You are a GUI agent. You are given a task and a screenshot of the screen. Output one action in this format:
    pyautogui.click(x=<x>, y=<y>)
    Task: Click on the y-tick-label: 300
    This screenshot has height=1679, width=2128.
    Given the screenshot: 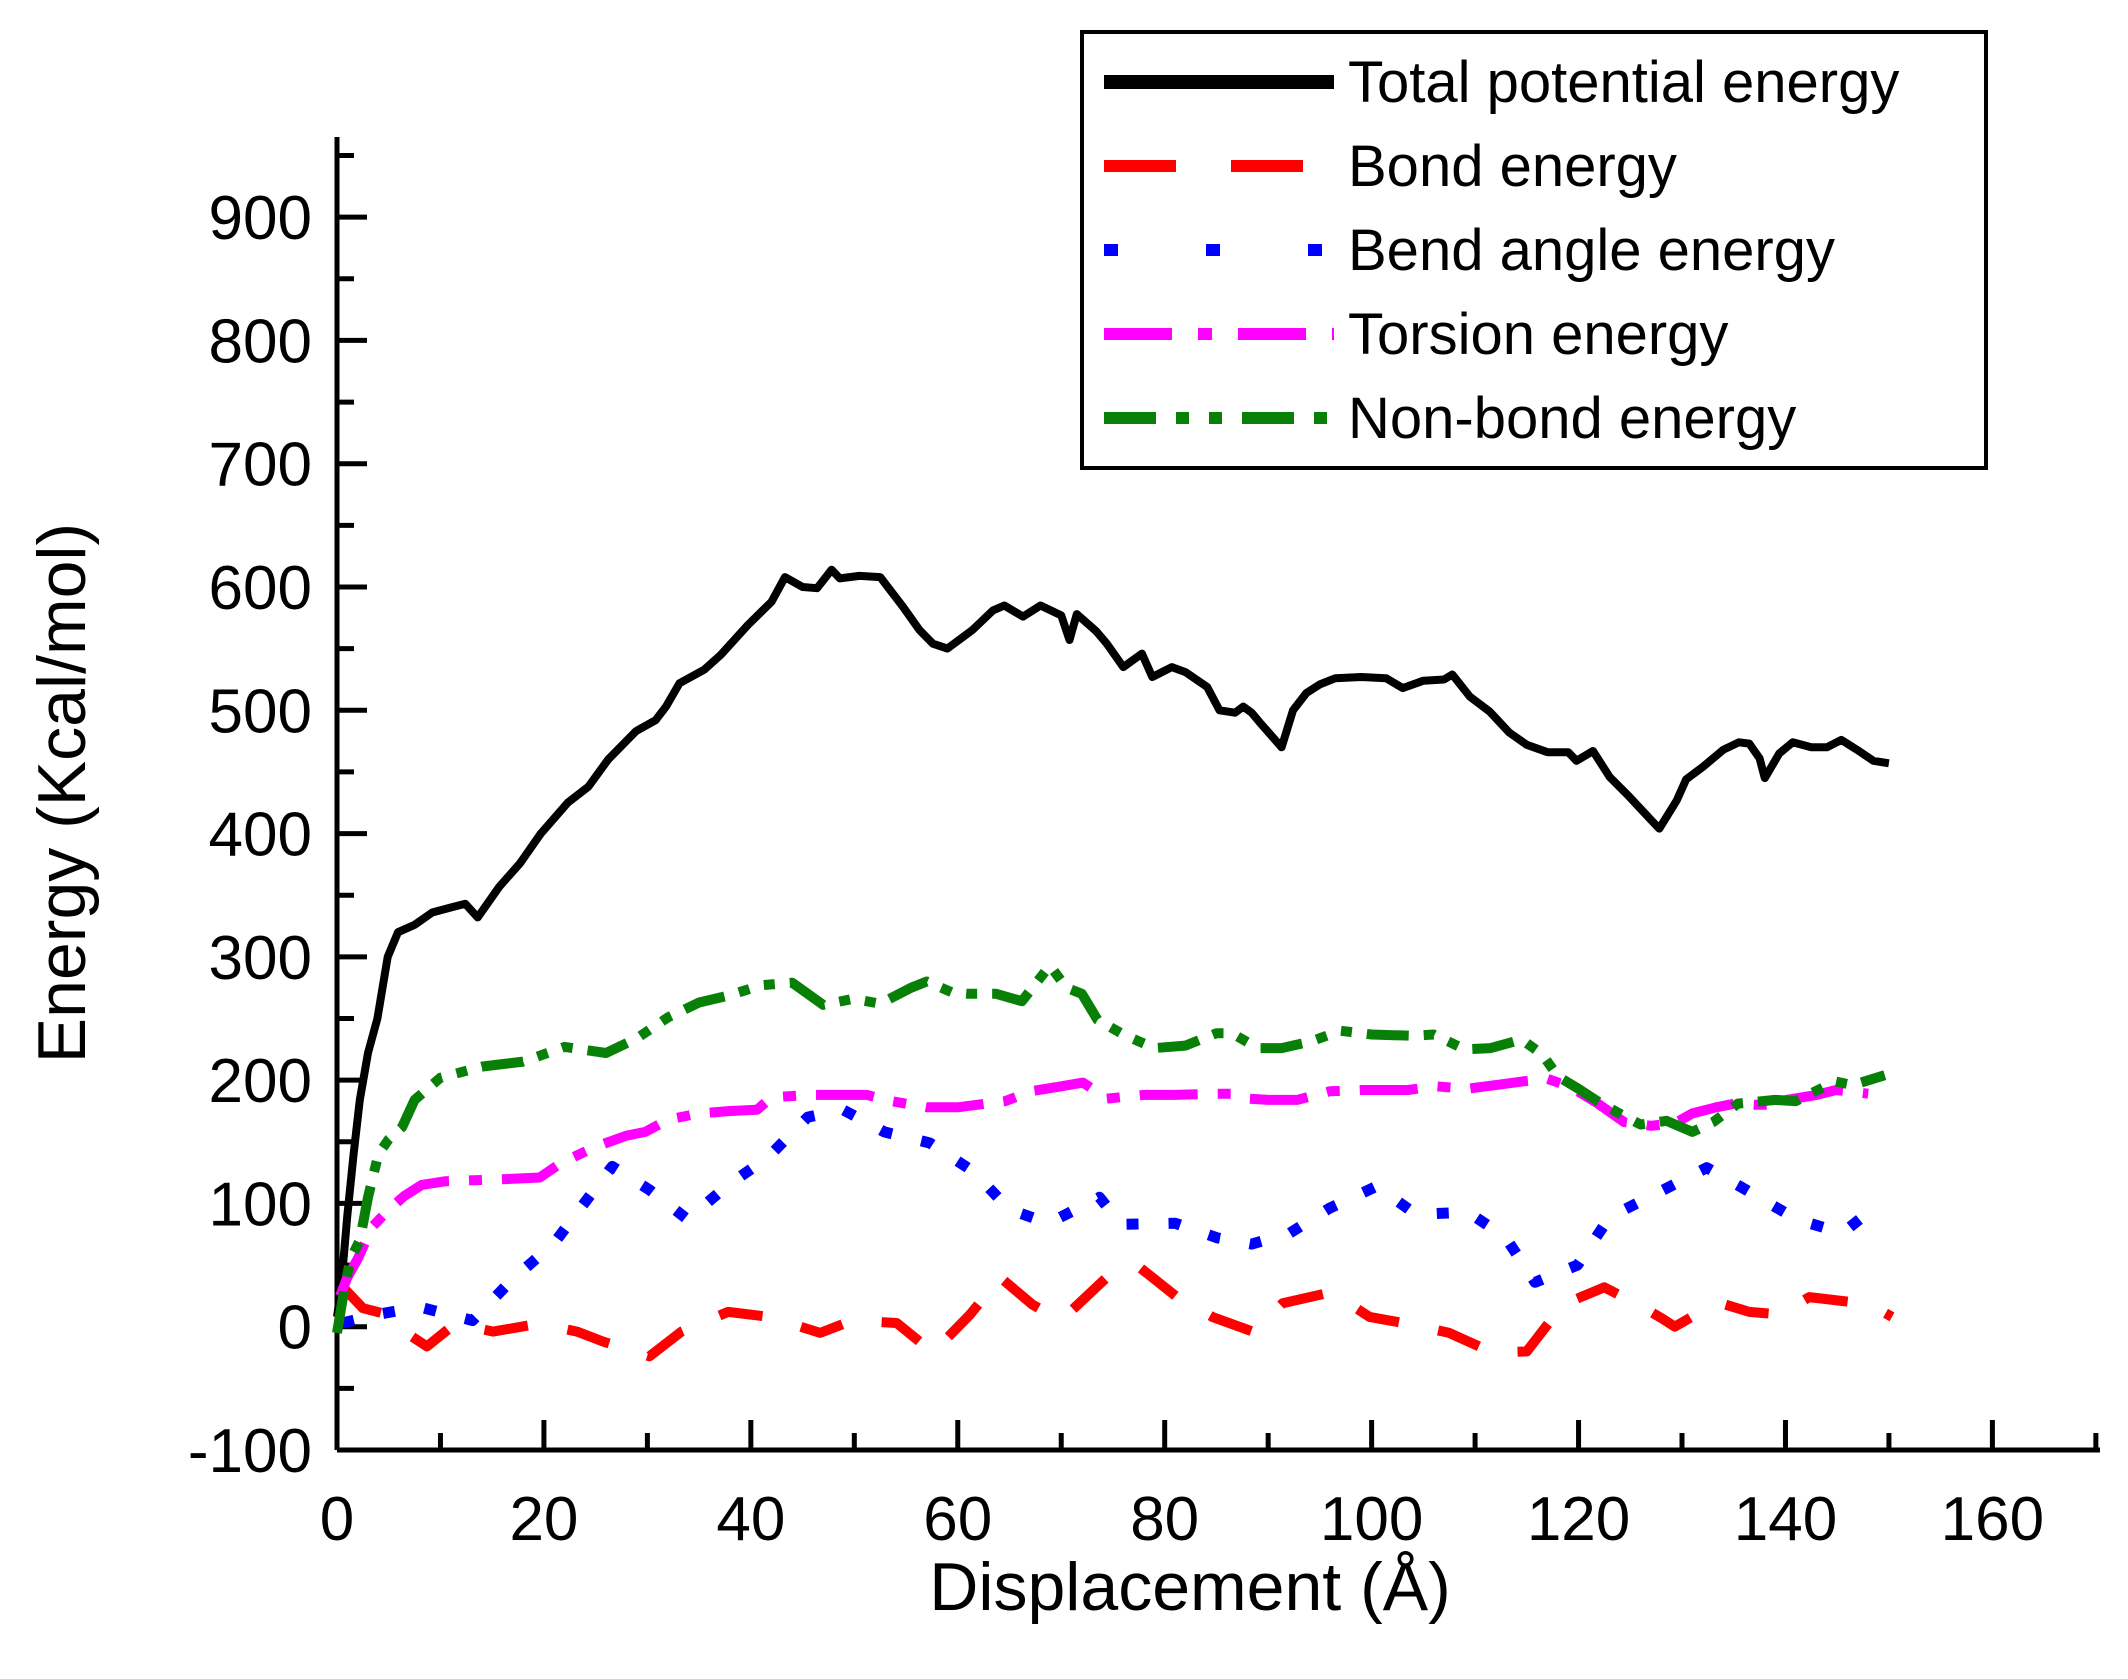 What is the action you would take?
    pyautogui.click(x=260, y=958)
    